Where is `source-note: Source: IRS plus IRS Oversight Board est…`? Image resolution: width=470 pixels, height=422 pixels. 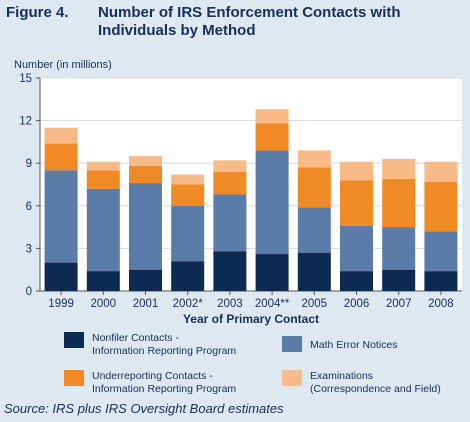 source-note: Source: IRS plus IRS Oversight Board est… is located at coordinates (144, 408).